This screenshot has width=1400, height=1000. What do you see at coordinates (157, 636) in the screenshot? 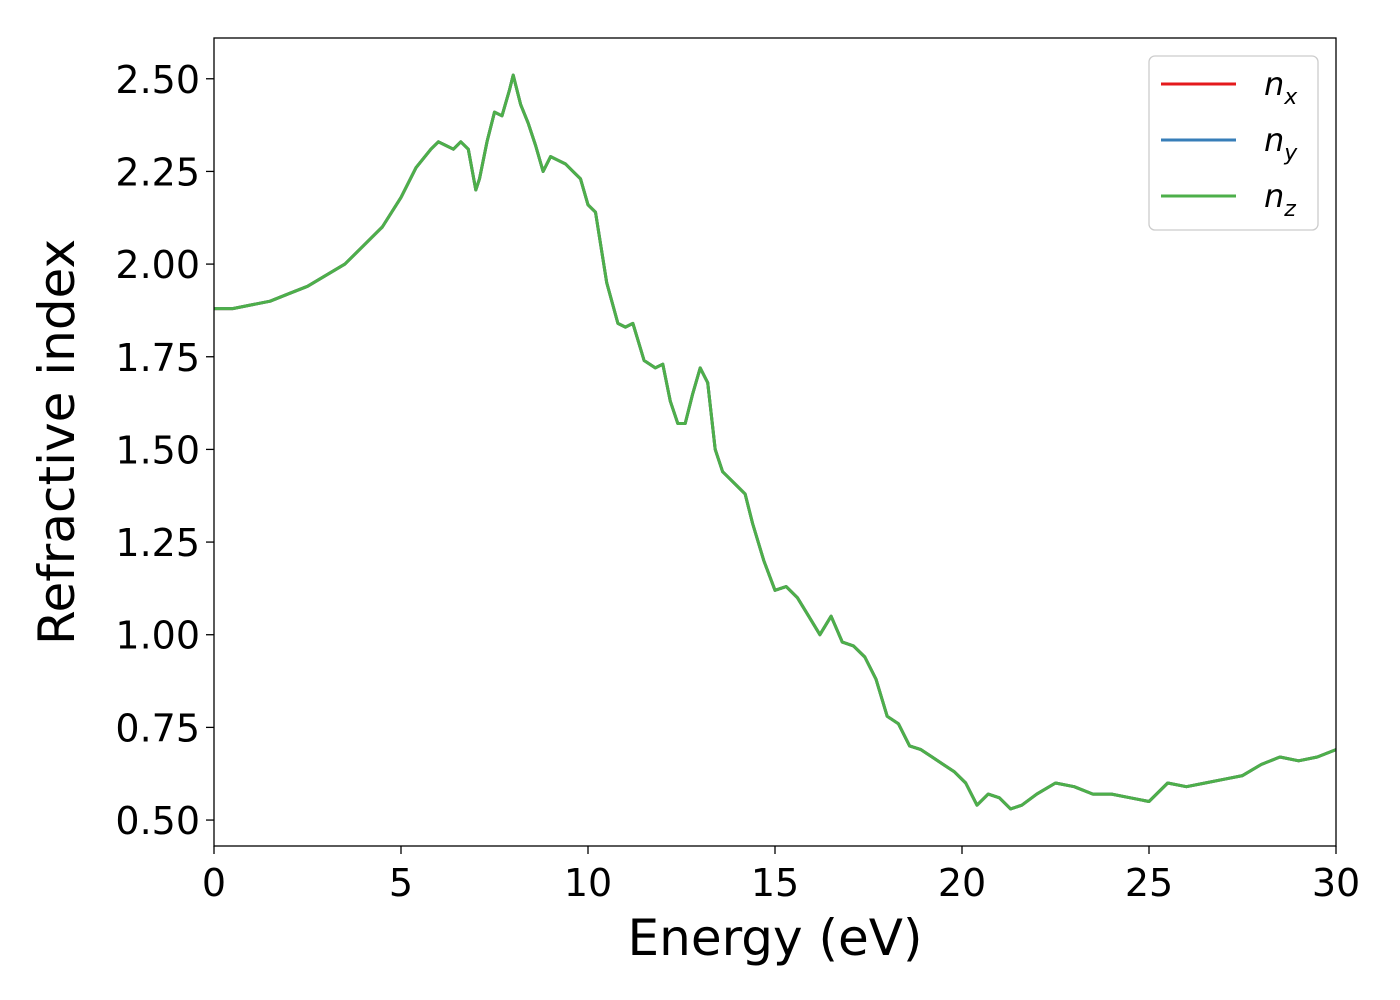
I see `y-tick-label: 1.00` at bounding box center [157, 636].